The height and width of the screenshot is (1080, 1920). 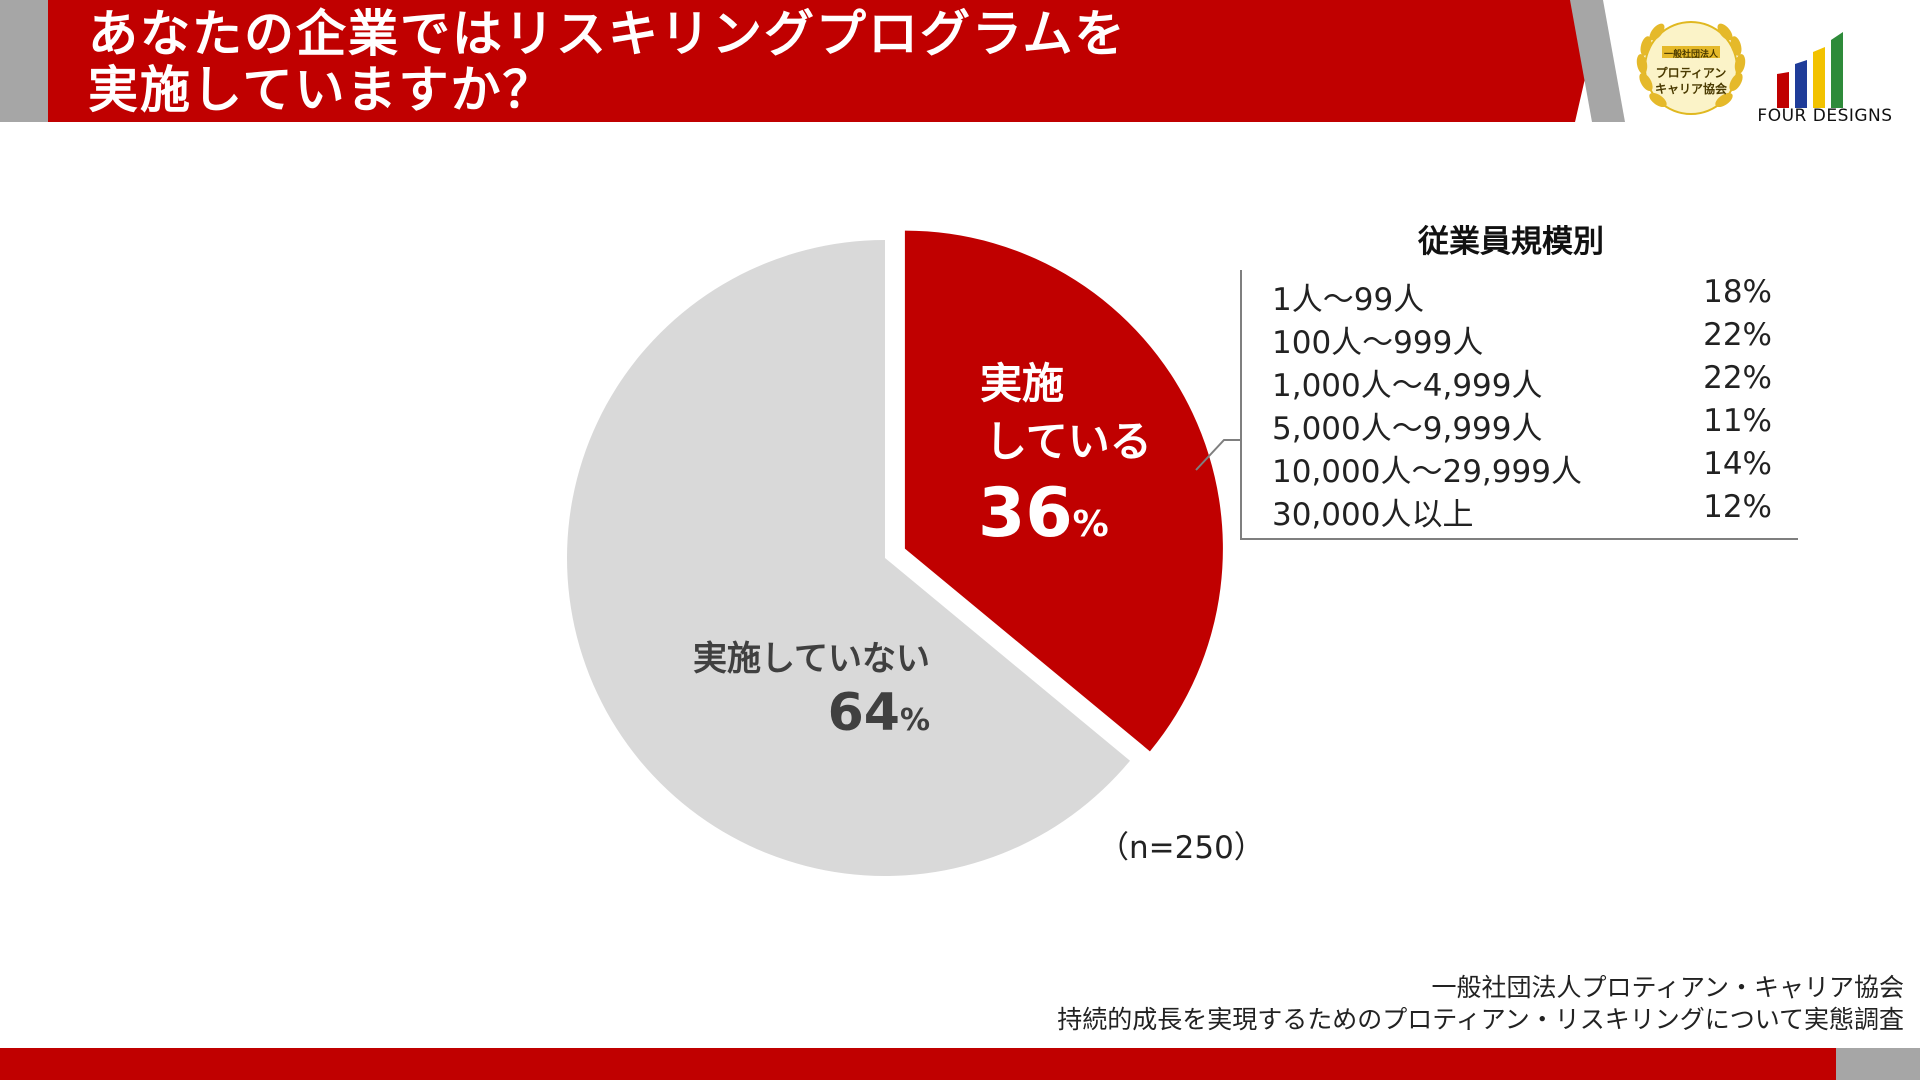 I want to click on breakdown-row-value: 18%, so click(x=1737, y=292).